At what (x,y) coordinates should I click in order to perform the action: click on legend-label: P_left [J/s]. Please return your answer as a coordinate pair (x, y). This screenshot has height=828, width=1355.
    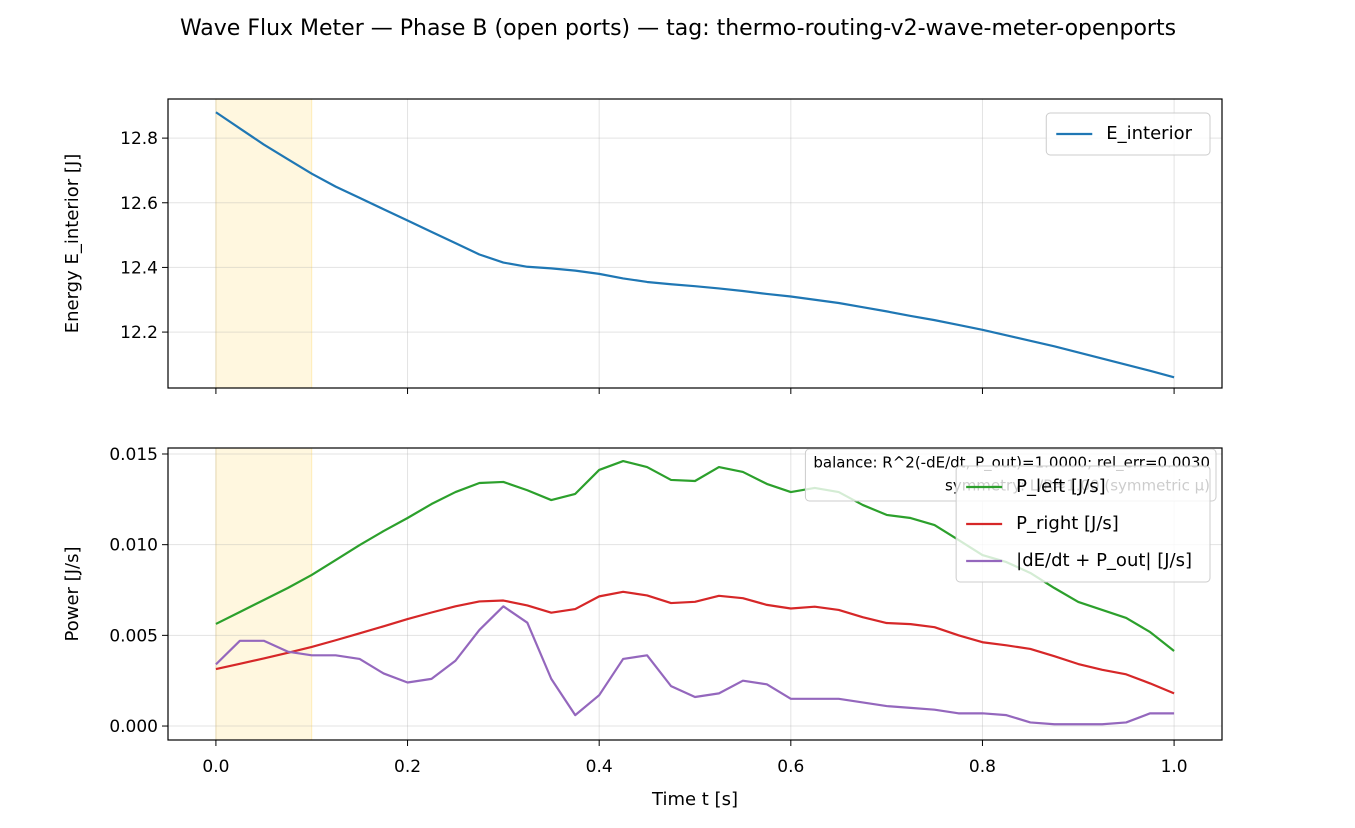
    Looking at the image, I should click on (1061, 486).